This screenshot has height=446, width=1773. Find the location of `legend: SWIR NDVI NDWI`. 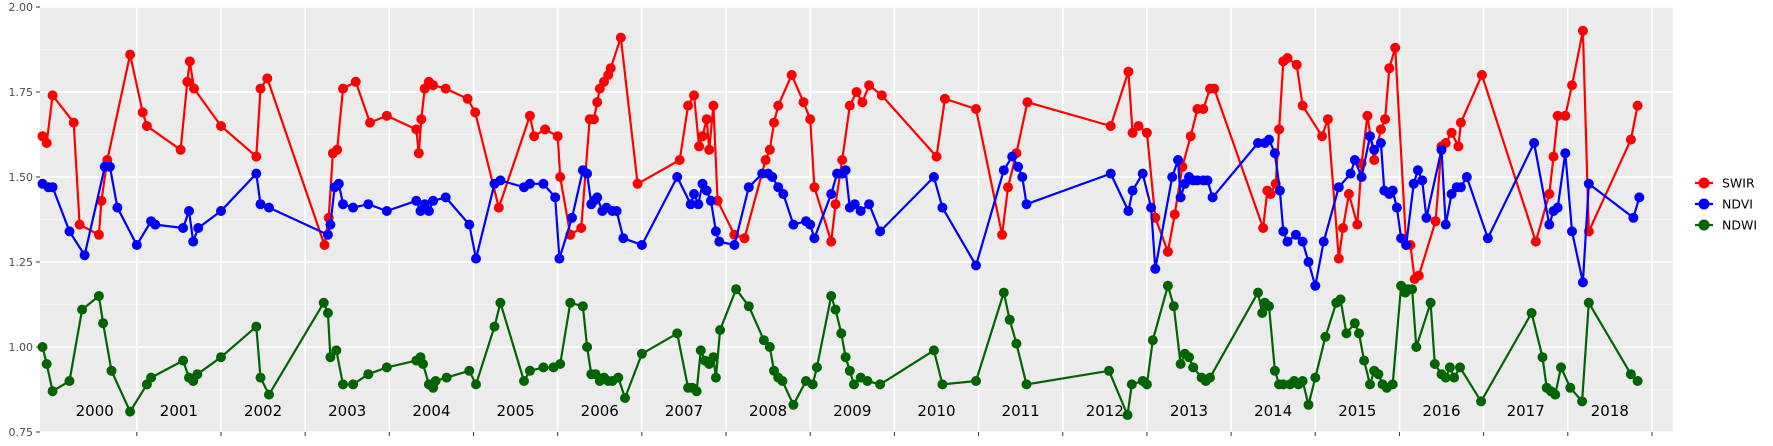

legend: SWIR NDVI NDWI is located at coordinates (1726, 204).